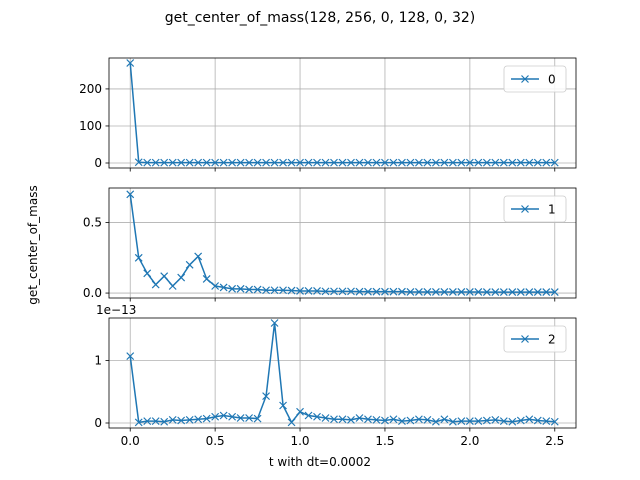  I want to click on legend-label: 0, so click(552, 80).